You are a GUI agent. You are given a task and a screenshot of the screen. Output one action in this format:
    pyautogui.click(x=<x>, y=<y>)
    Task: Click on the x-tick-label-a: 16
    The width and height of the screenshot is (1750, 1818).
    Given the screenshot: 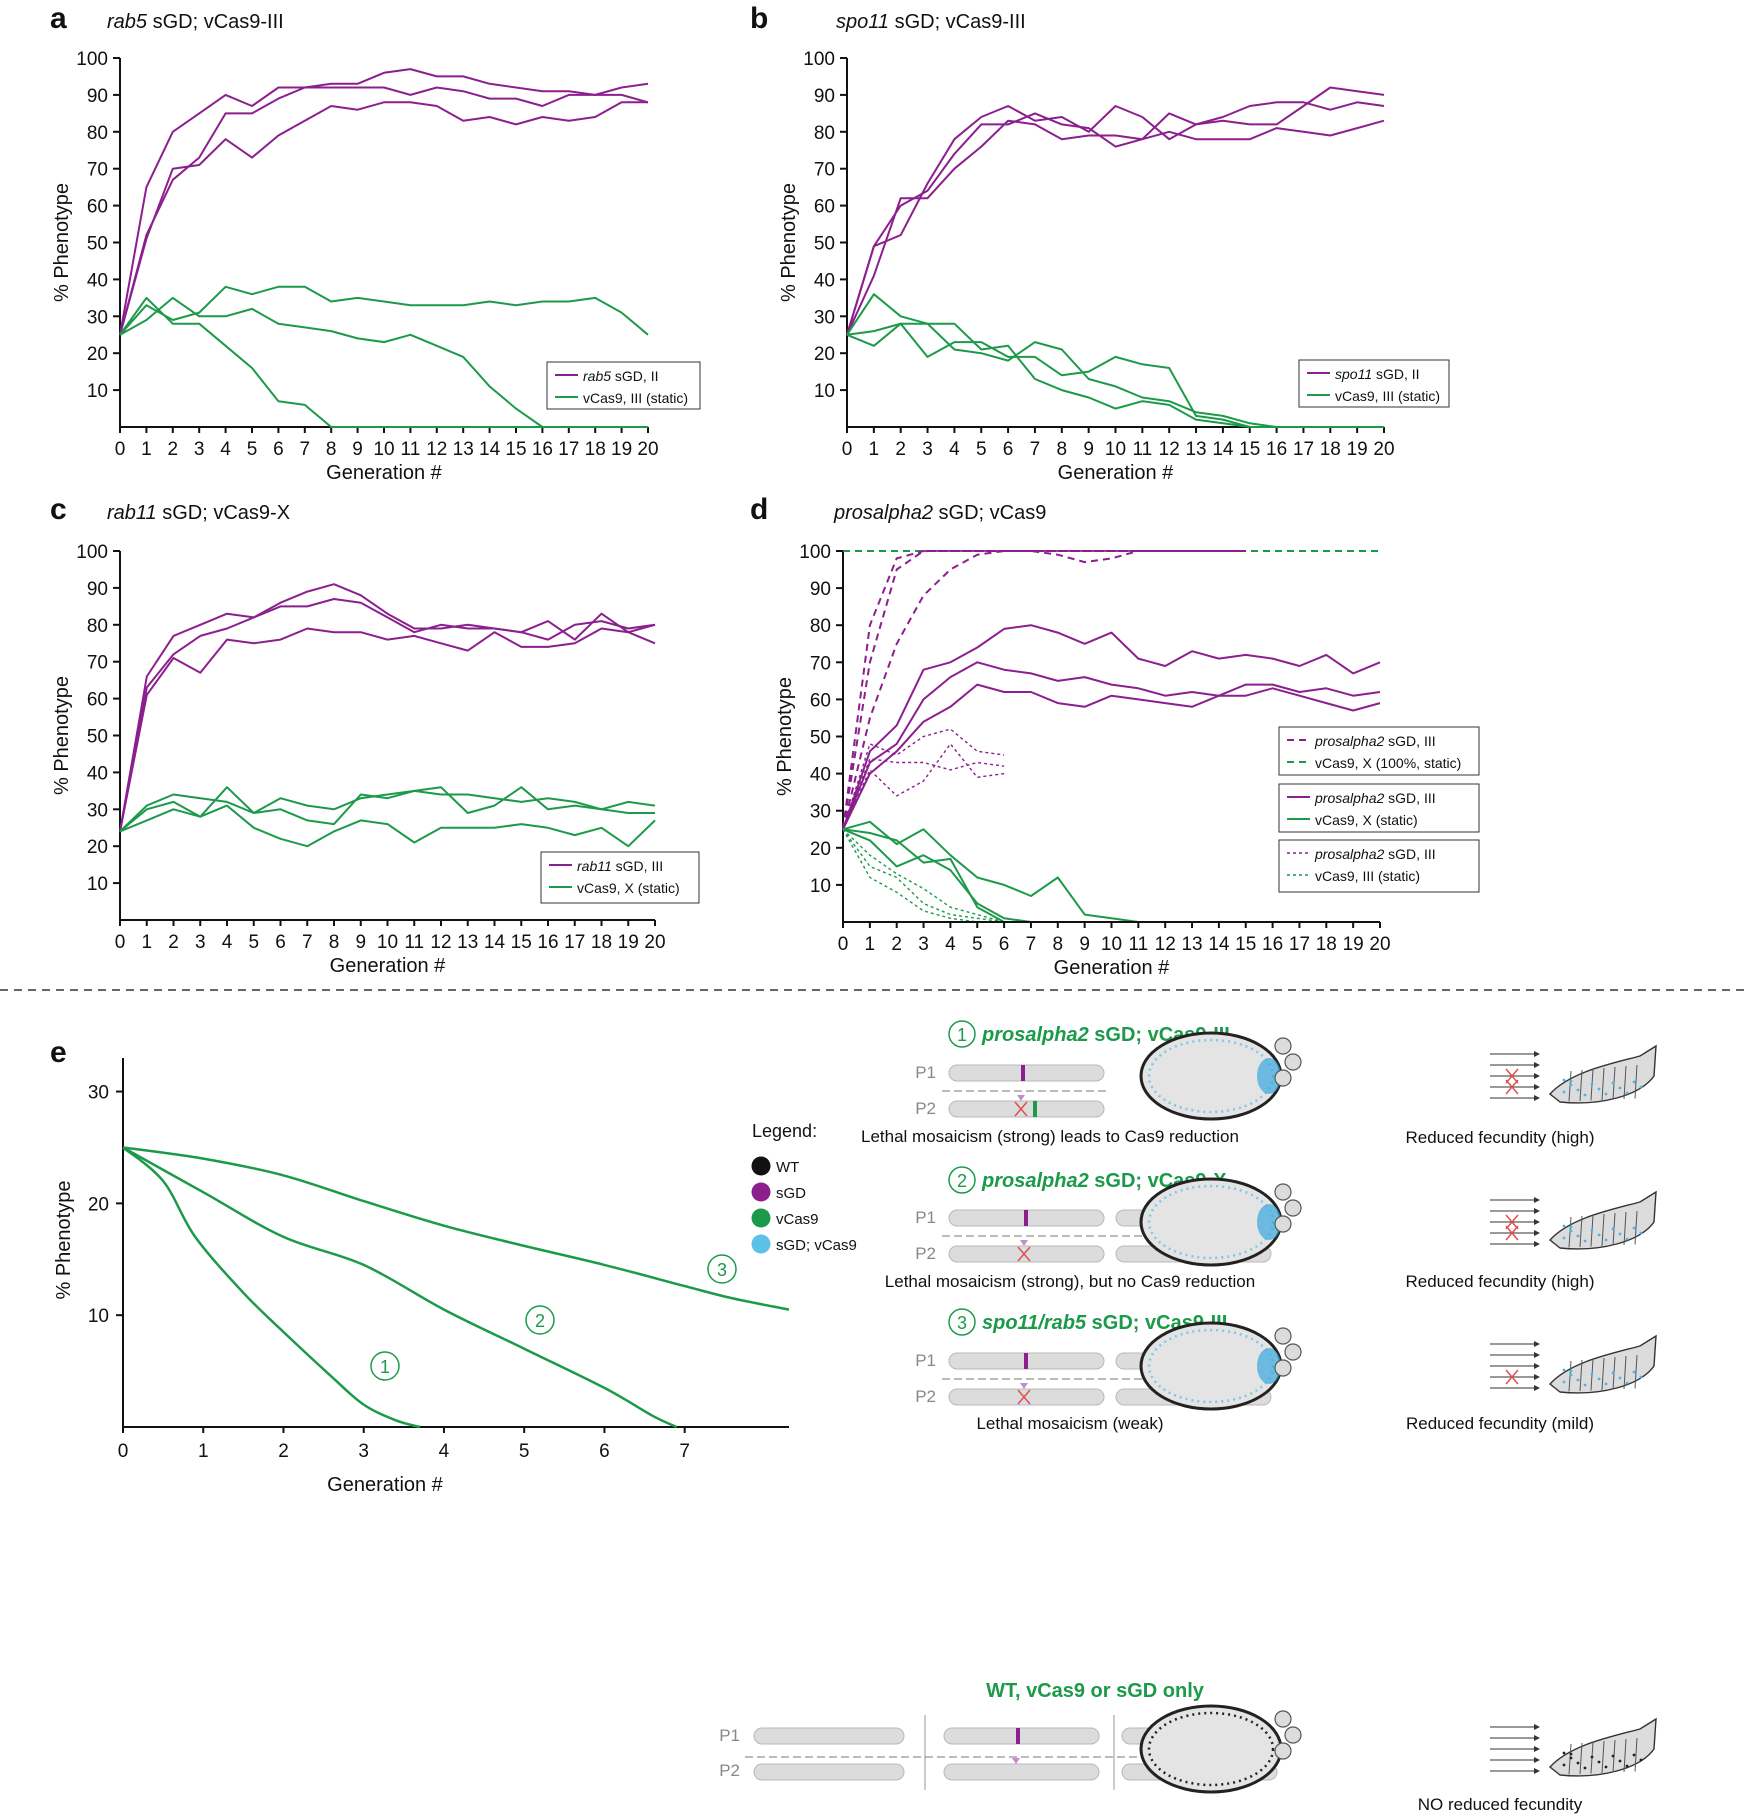 What is the action you would take?
    pyautogui.click(x=542, y=449)
    